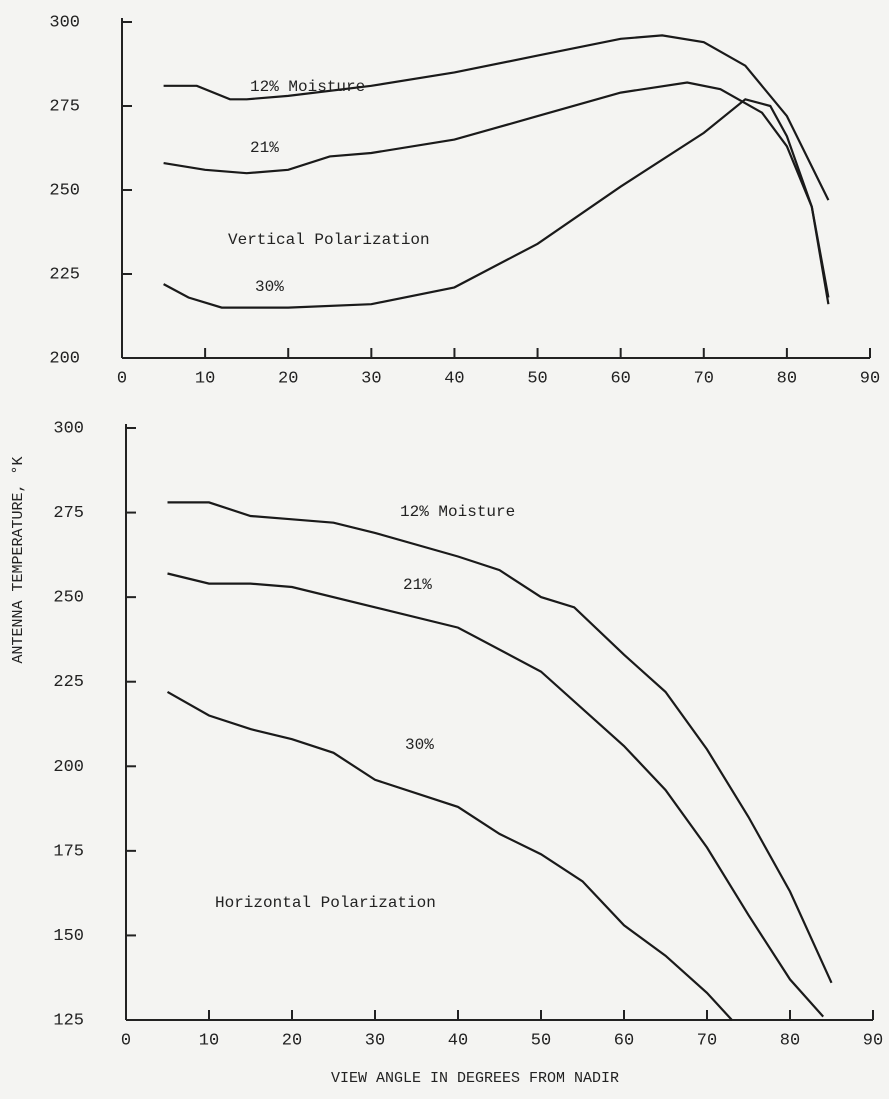 This screenshot has width=889, height=1099. Describe the element at coordinates (68, 851) in the screenshot. I see `y-tick-label: 175` at that location.